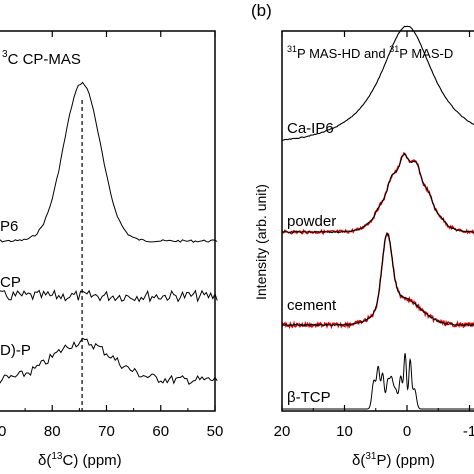  Describe the element at coordinates (109, 296) in the screenshot. I see `panel-a-series-2-line` at that location.